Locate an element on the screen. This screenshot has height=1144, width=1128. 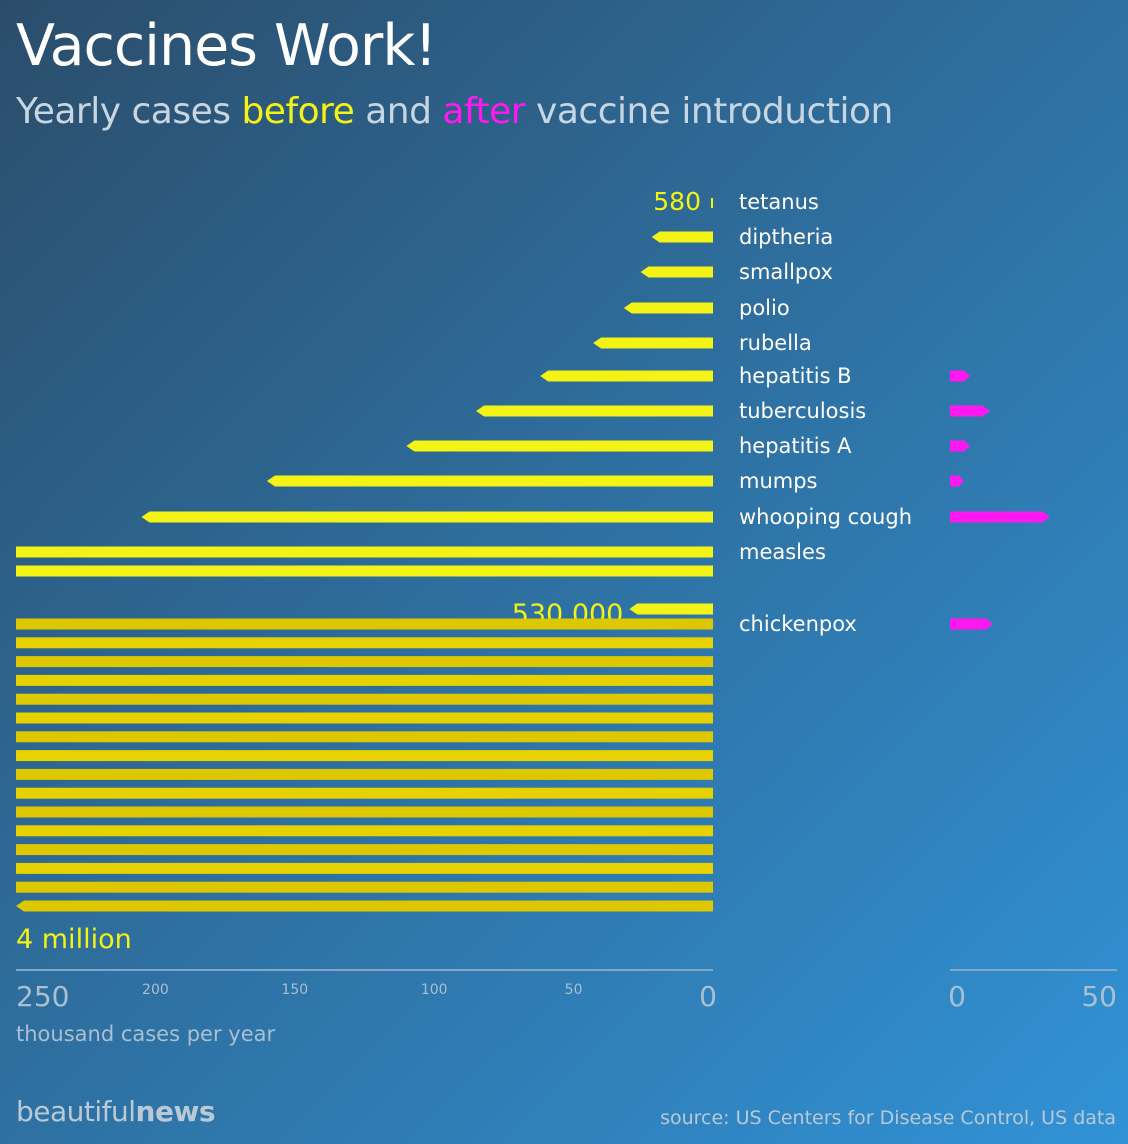
bar-after-hepatitis-B is located at coordinates (960, 376).